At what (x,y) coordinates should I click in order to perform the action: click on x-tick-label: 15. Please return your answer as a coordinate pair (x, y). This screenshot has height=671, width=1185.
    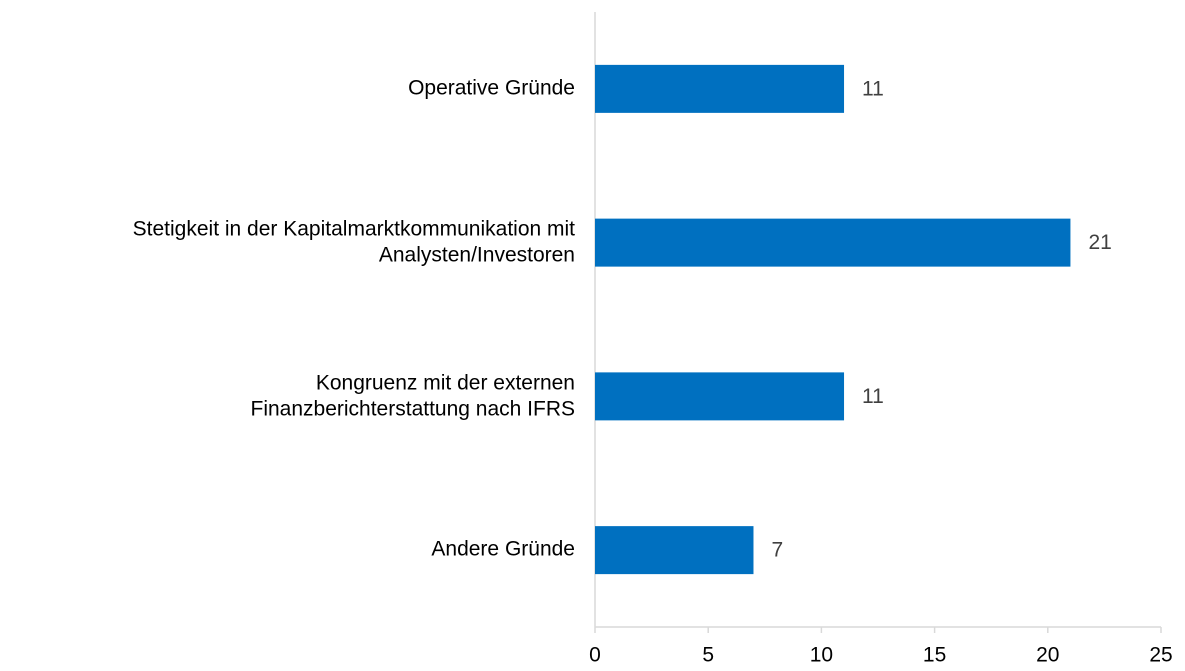
    Looking at the image, I should click on (934, 655).